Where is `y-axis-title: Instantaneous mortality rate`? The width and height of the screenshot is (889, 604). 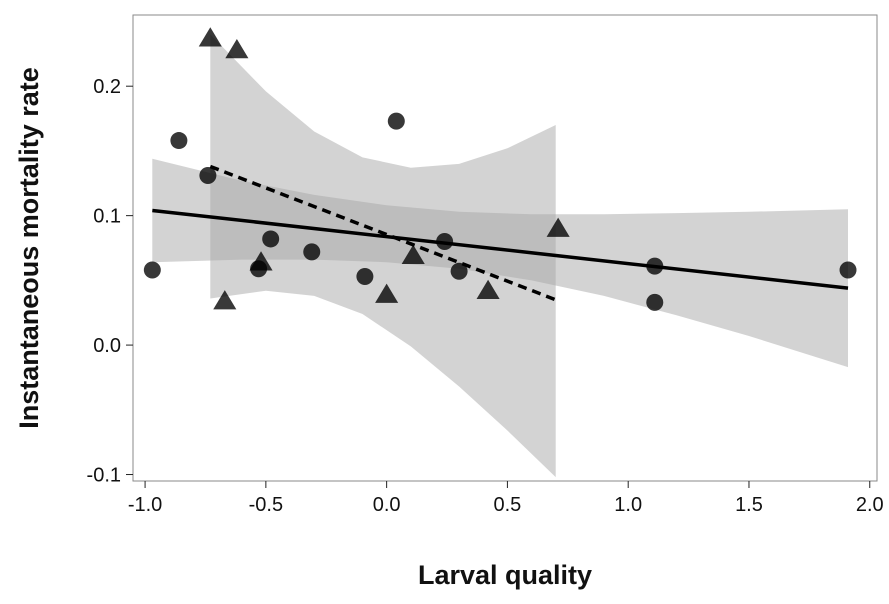 y-axis-title: Instantaneous mortality rate is located at coordinates (29, 248).